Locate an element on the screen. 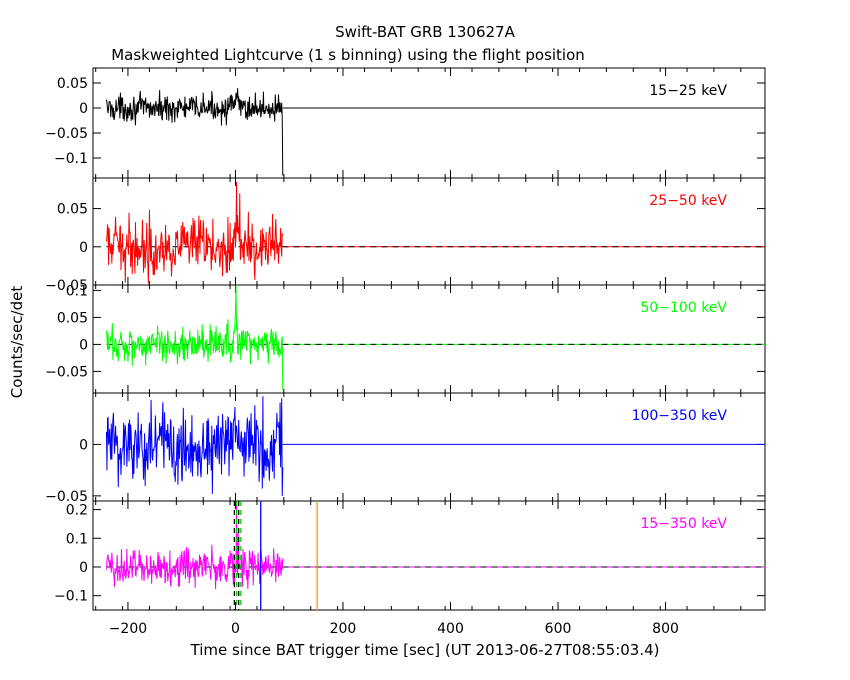 The width and height of the screenshot is (850, 680). x-tick-label: −200 is located at coordinates (128, 629).